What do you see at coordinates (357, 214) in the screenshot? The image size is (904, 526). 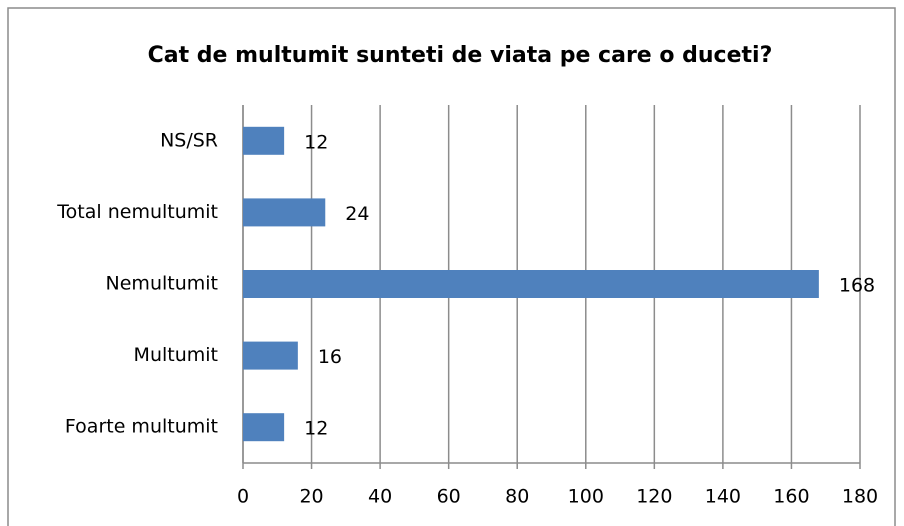 I see `data-label: 24` at bounding box center [357, 214].